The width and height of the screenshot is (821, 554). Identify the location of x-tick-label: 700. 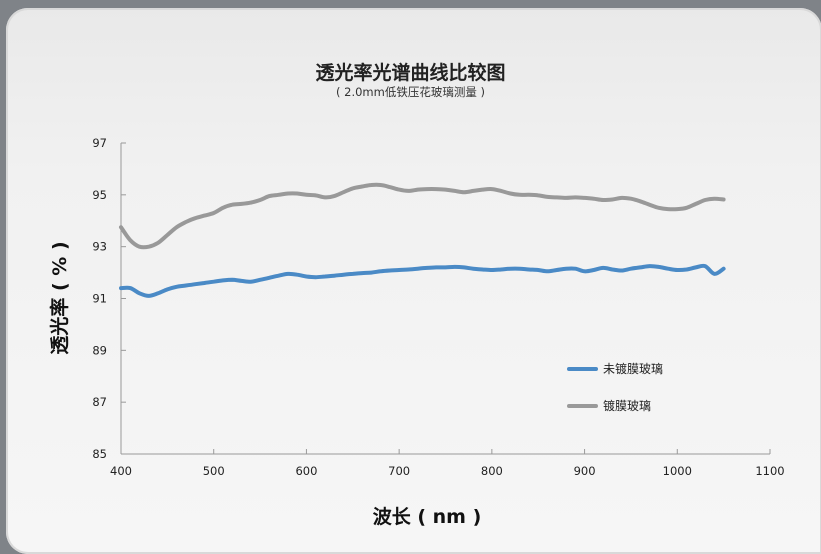
(399, 471).